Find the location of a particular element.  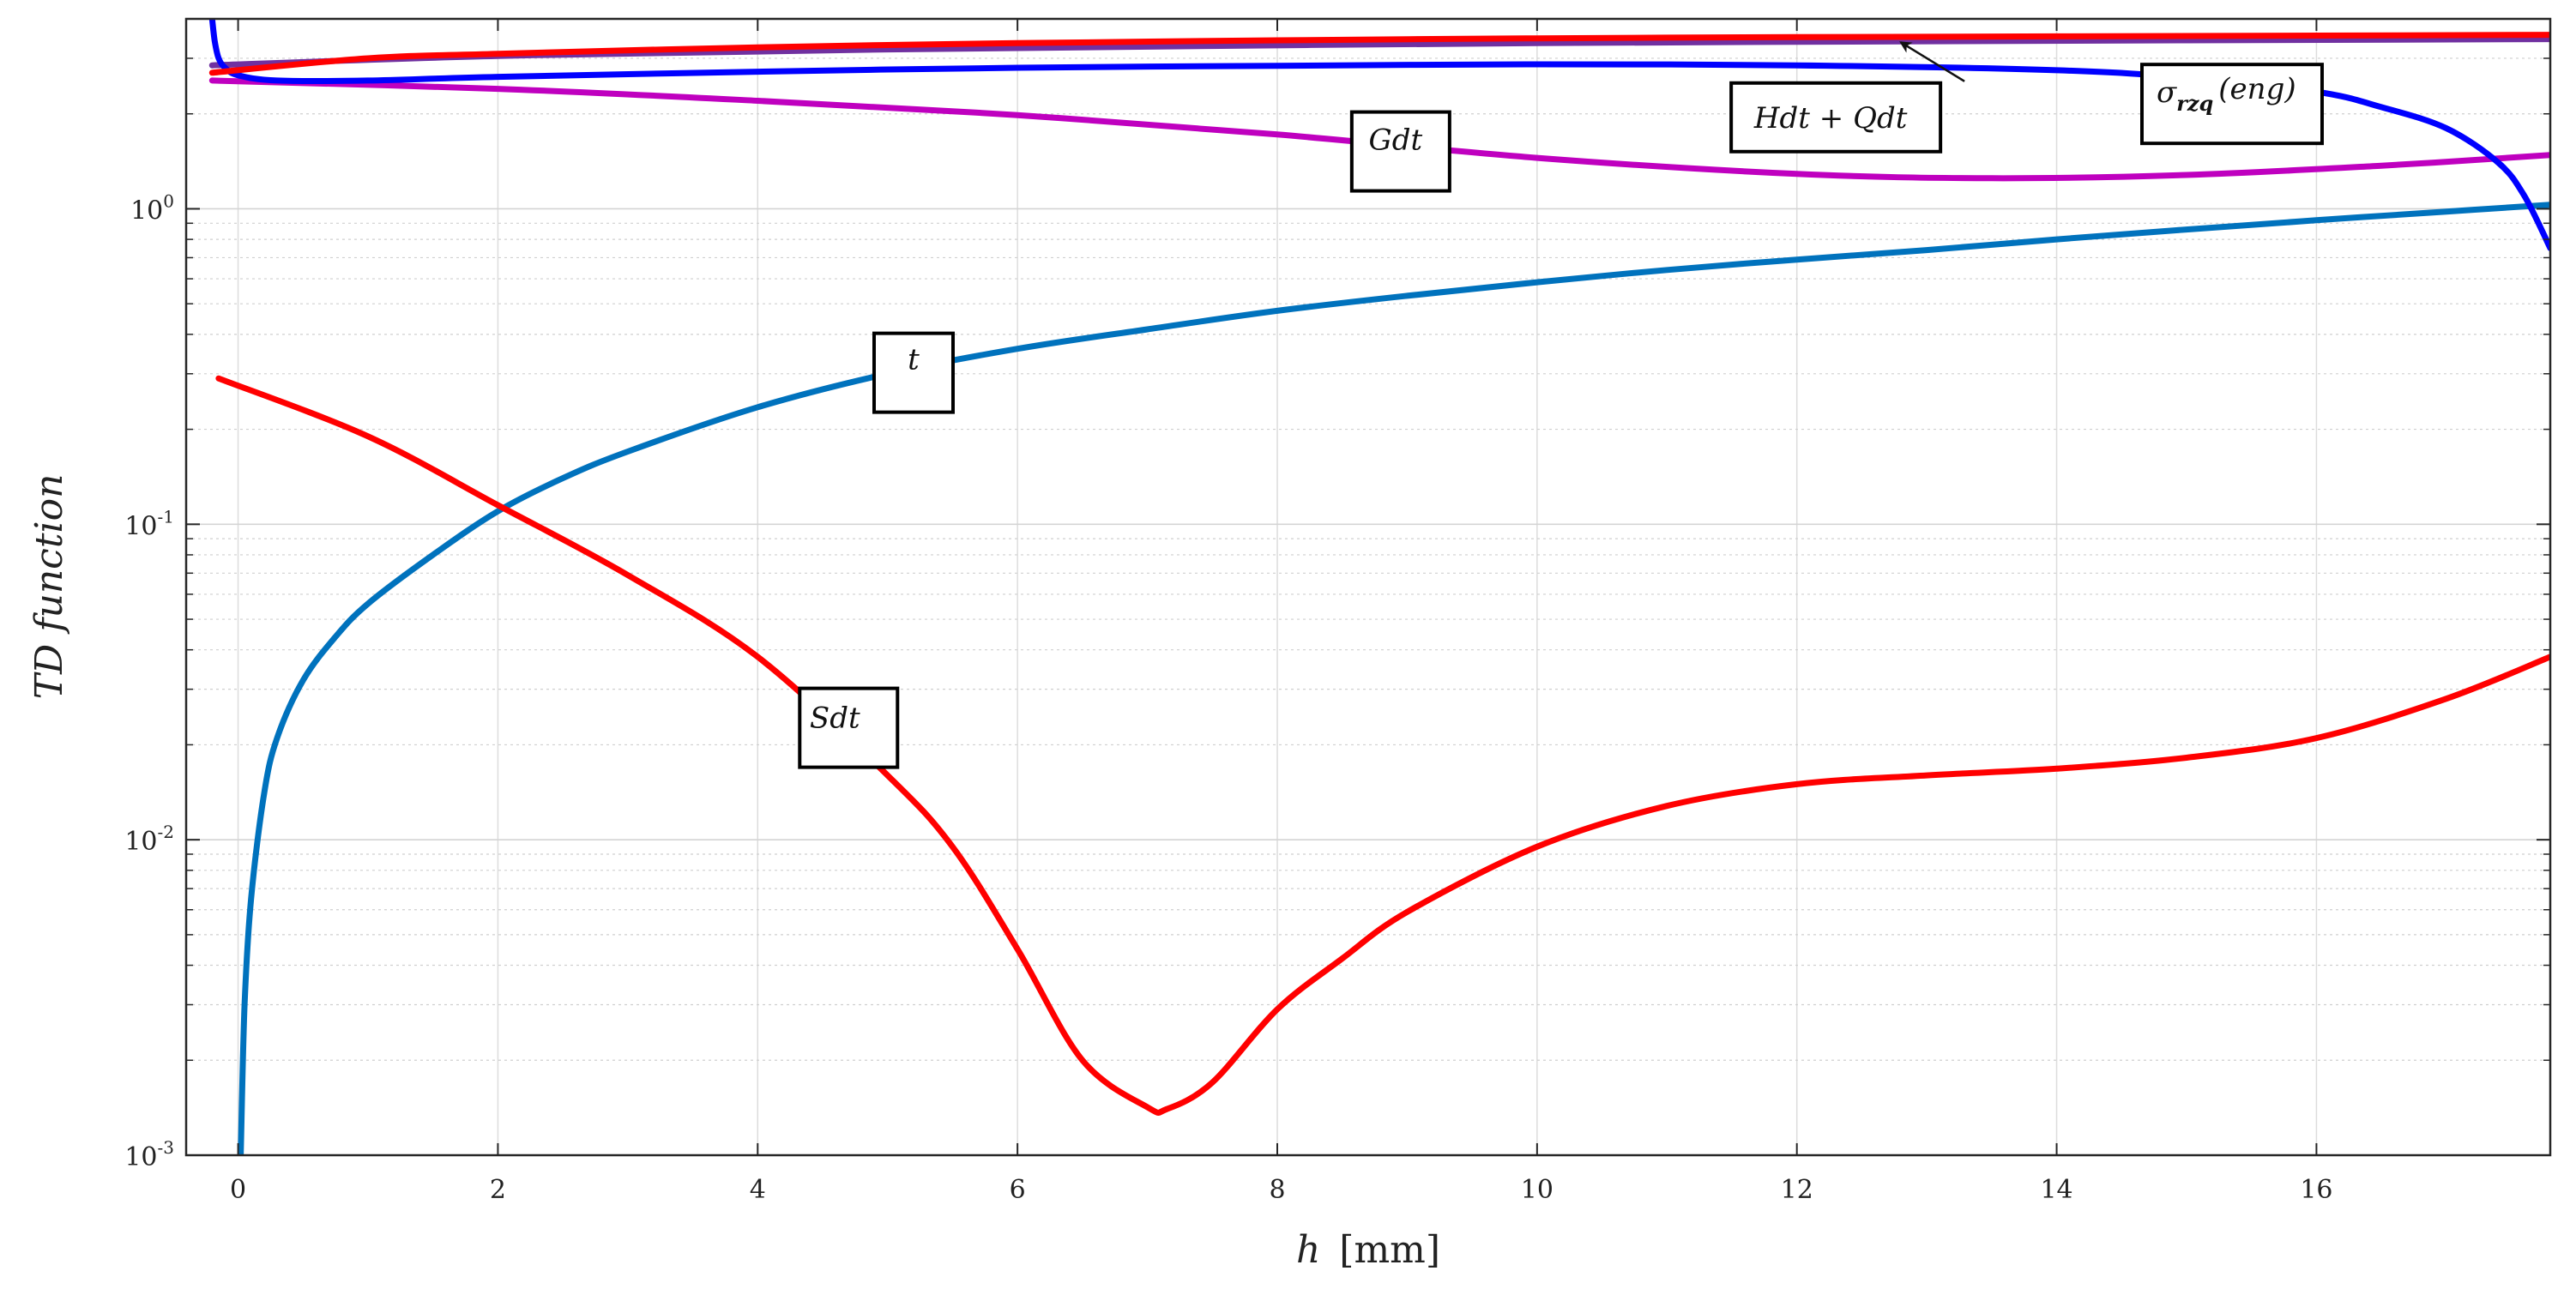

y-tick-label: 10⁻¹ is located at coordinates (149, 523).